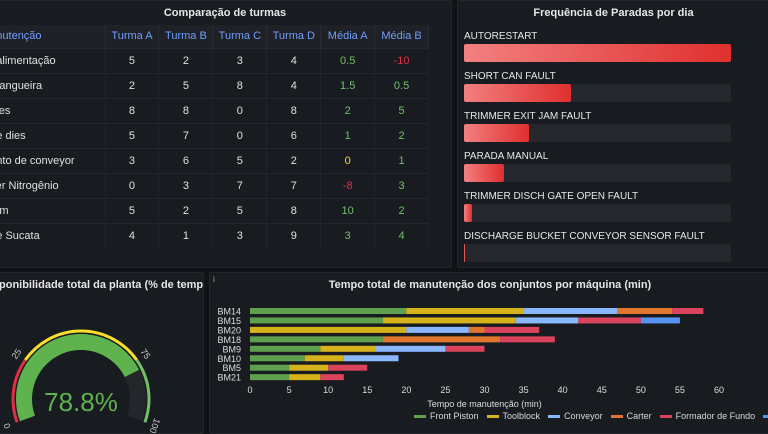  What do you see at coordinates (229, 359) in the screenshot?
I see `category-label: BM10` at bounding box center [229, 359].